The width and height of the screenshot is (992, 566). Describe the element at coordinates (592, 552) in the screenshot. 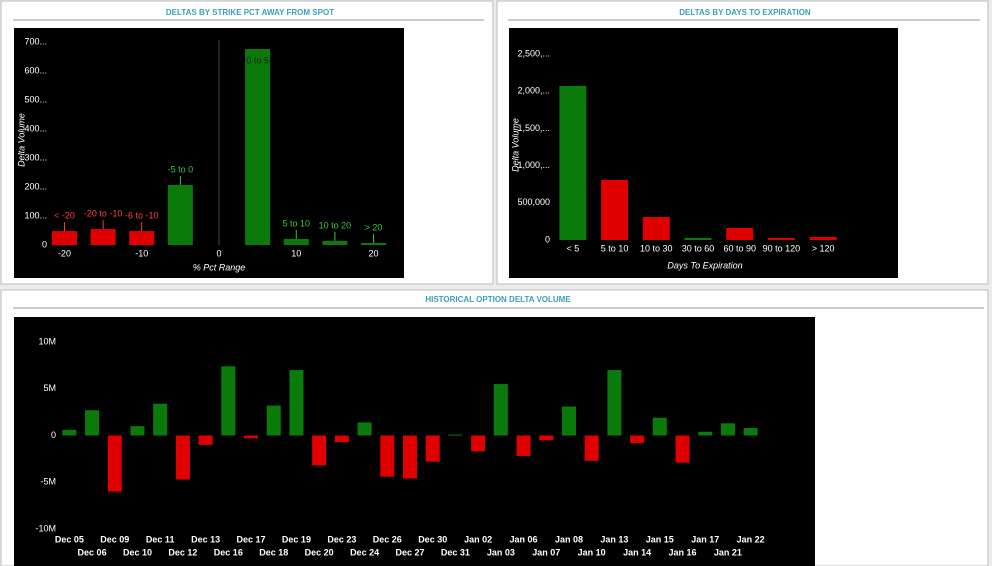

I see `x-tick-label: Jan 10` at that location.